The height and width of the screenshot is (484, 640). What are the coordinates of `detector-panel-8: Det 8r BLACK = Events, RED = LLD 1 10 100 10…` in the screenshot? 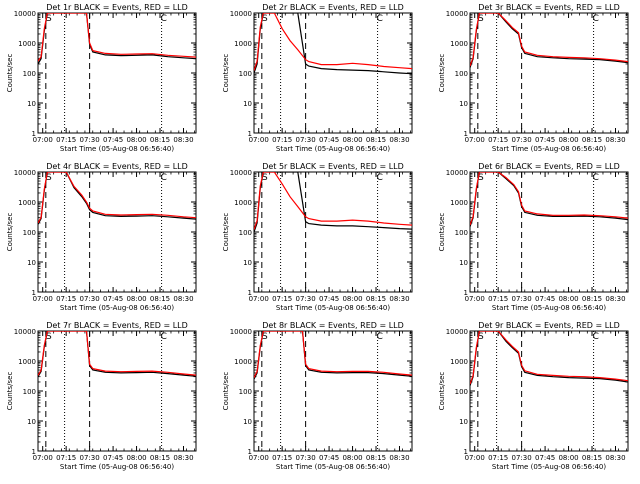 It's located at (317, 396).